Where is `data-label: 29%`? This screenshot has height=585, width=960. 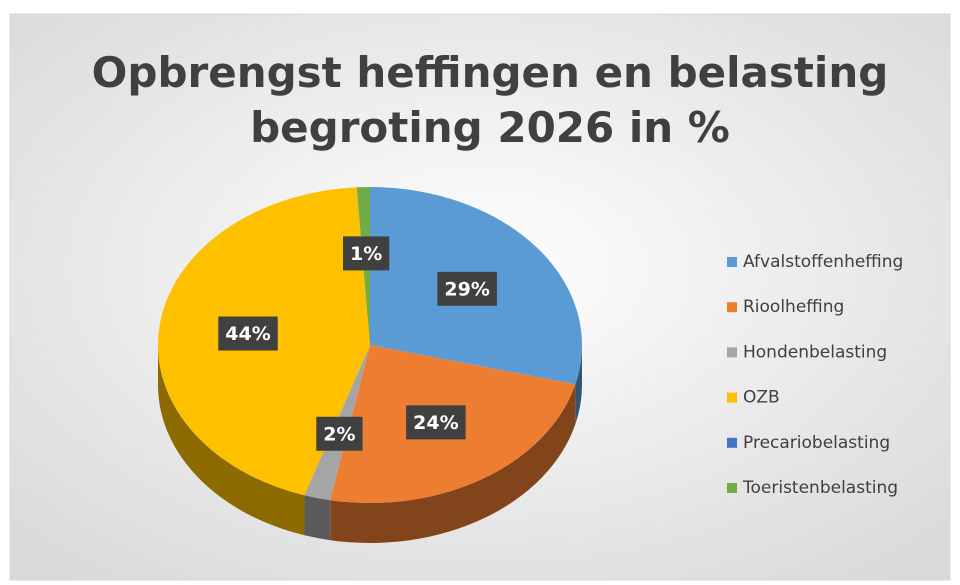
data-label: 29% is located at coordinates (466, 289).